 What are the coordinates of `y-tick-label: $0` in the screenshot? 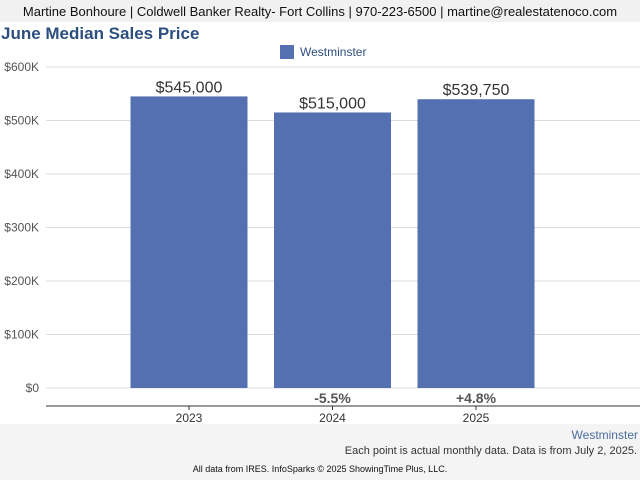 It's located at (33, 388).